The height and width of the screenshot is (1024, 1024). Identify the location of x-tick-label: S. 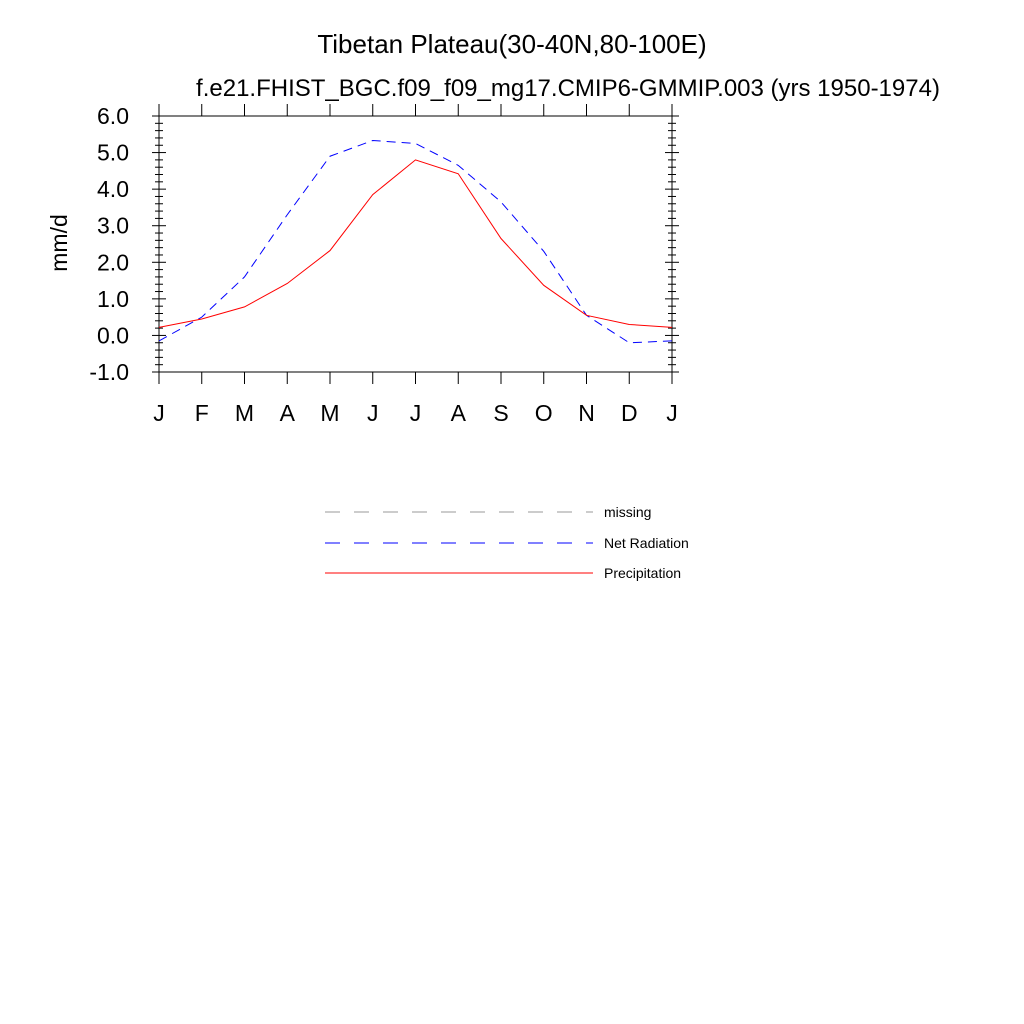
(500, 413).